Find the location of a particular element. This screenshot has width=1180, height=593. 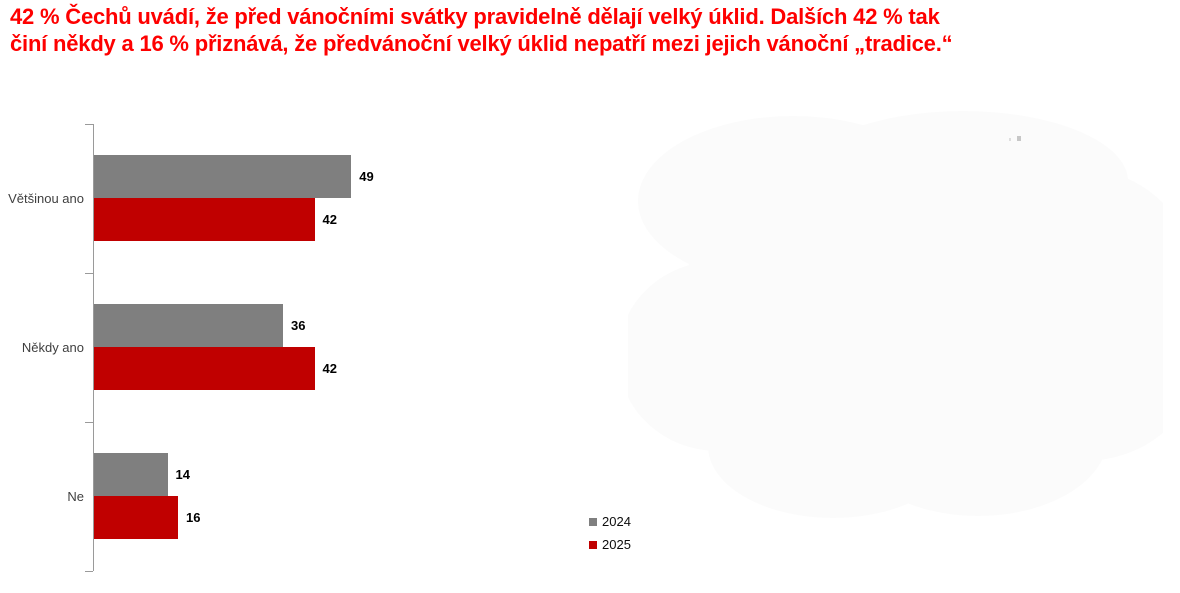

legend-swatch-2024 is located at coordinates (593, 522).